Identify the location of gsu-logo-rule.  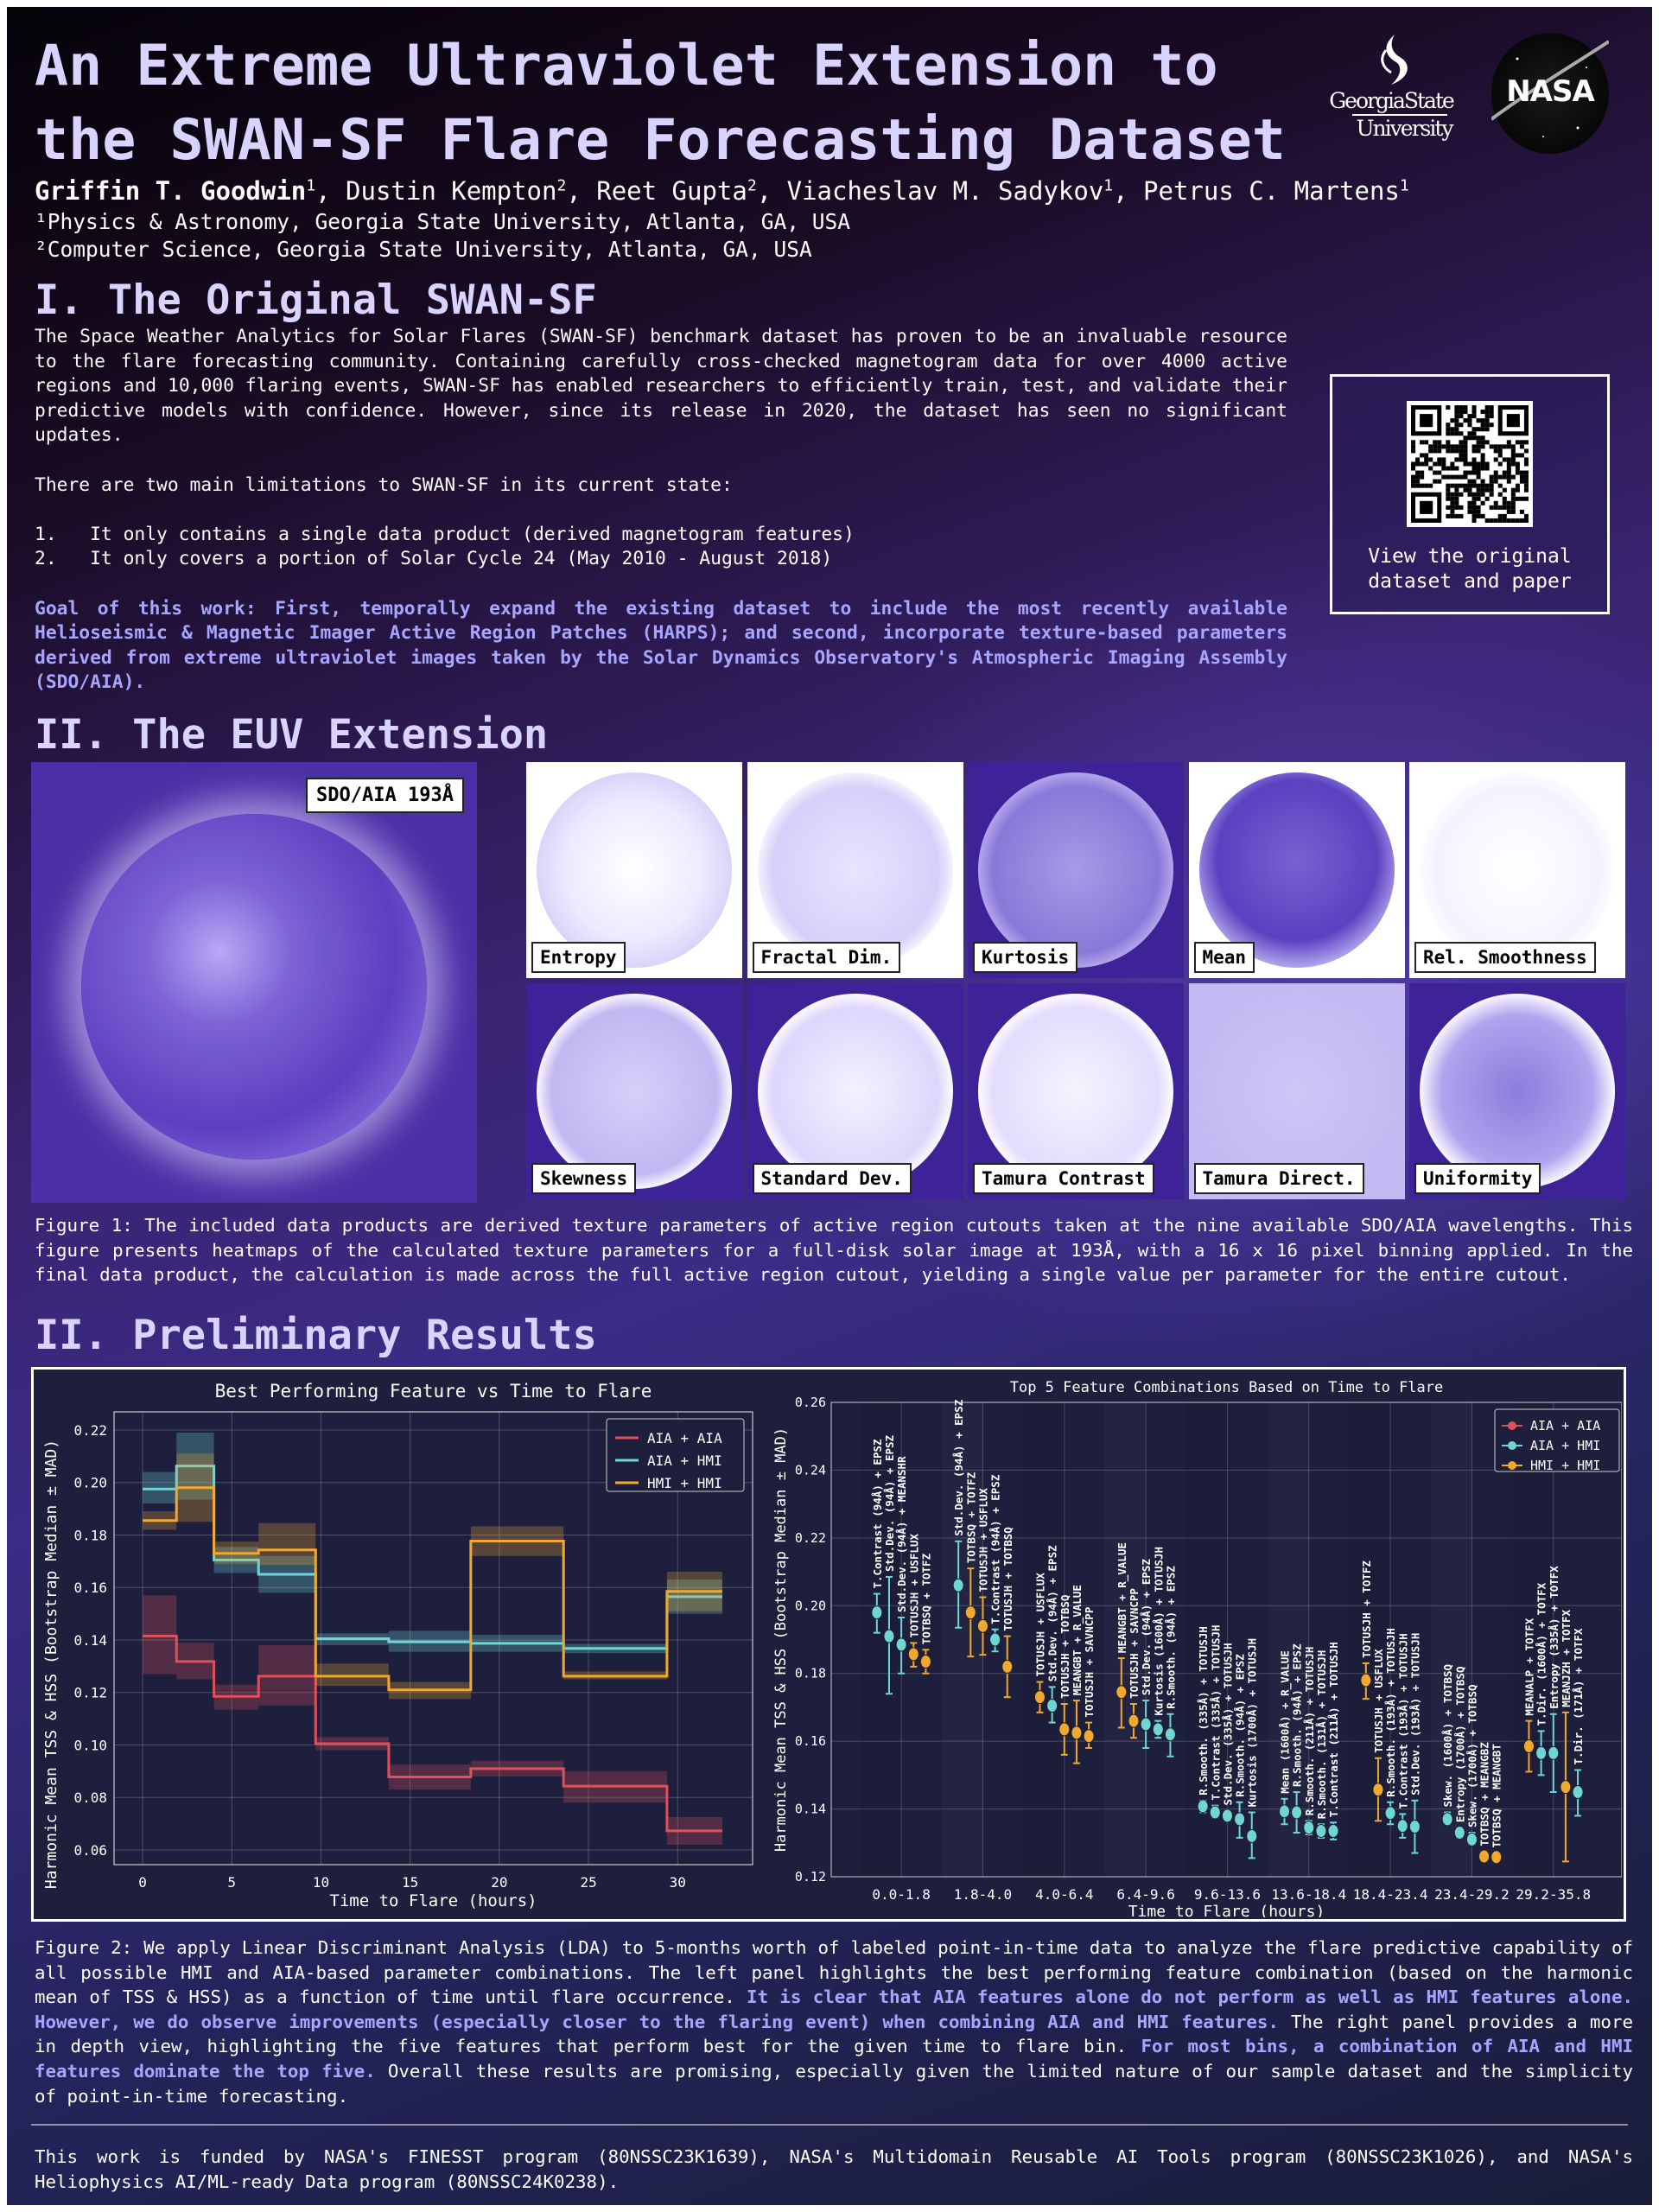
(1399, 115).